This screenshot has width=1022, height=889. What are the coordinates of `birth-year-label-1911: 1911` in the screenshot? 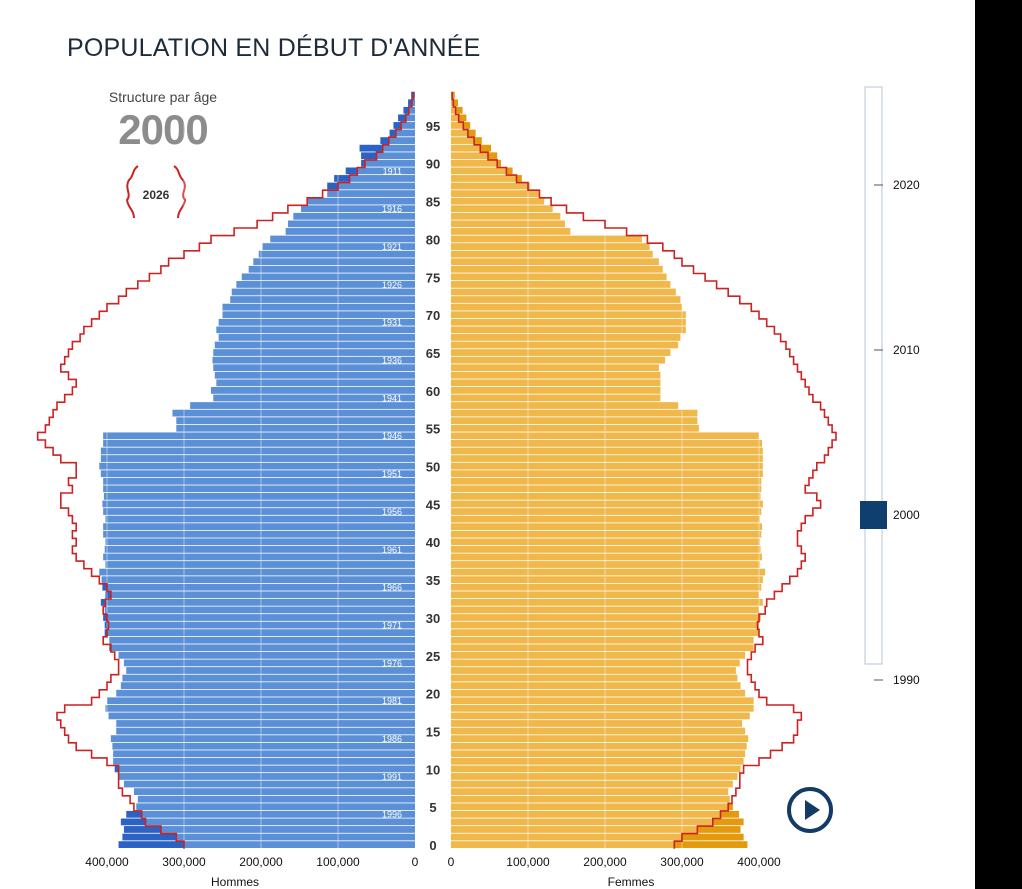 It's located at (392, 171).